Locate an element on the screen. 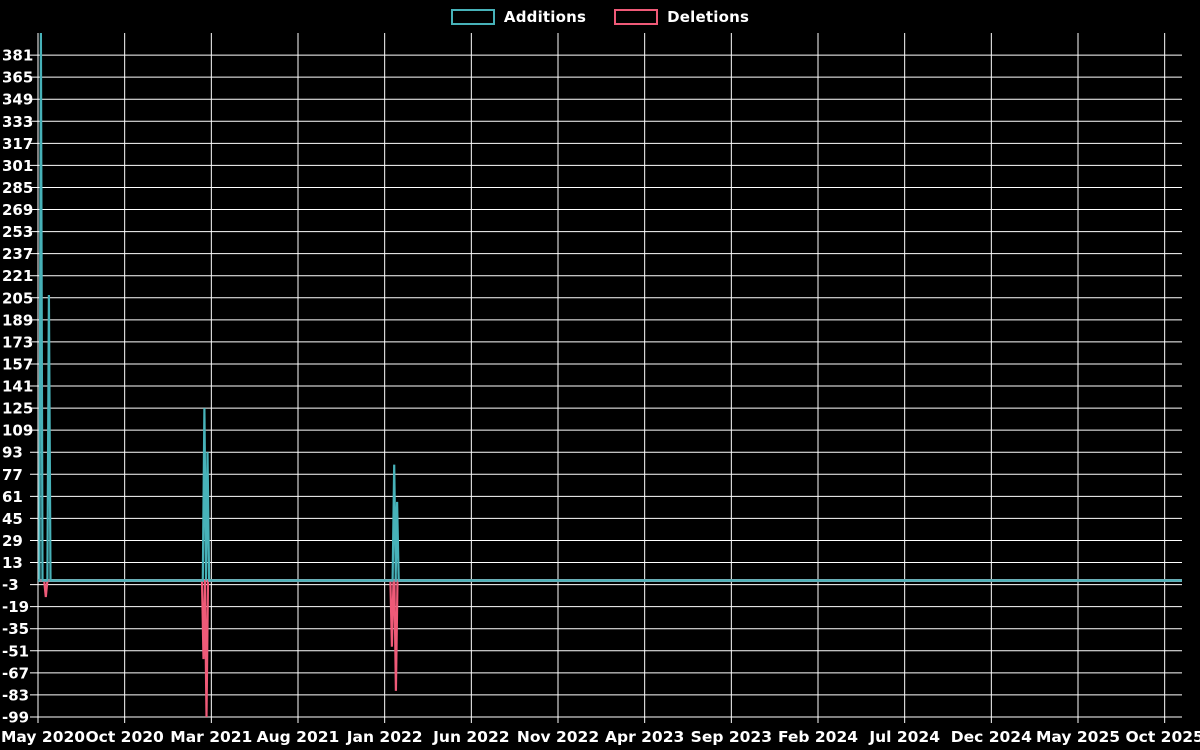  x-tick-label: Nov 2022 is located at coordinates (558, 737).